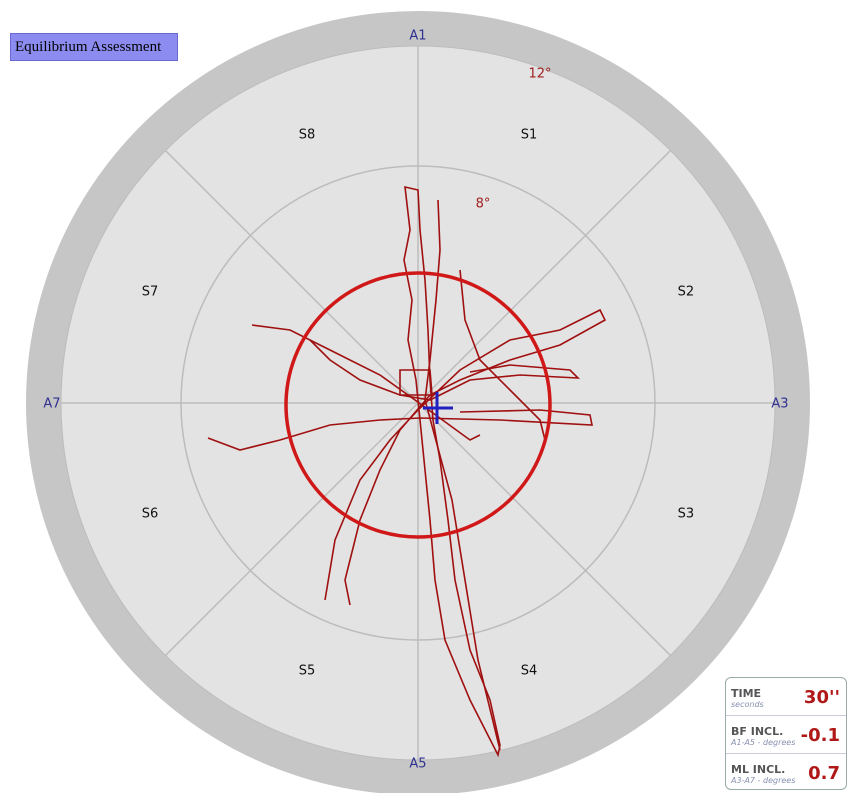  Describe the element at coordinates (763, 780) in the screenshot. I see `stat-unit: A3-A7 - degrees` at that location.